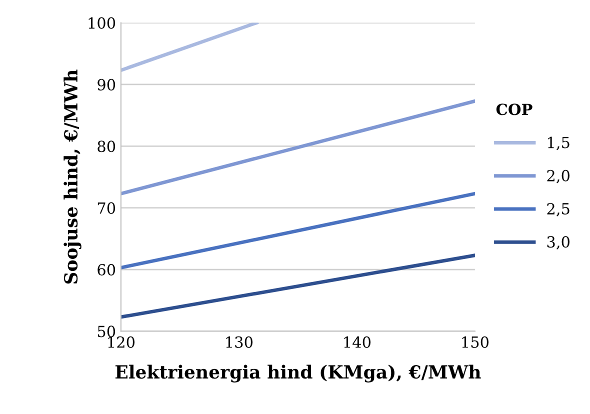 This screenshot has height=414, width=590. What do you see at coordinates (121, 342) in the screenshot?
I see `x-tick-label: 120` at bounding box center [121, 342].